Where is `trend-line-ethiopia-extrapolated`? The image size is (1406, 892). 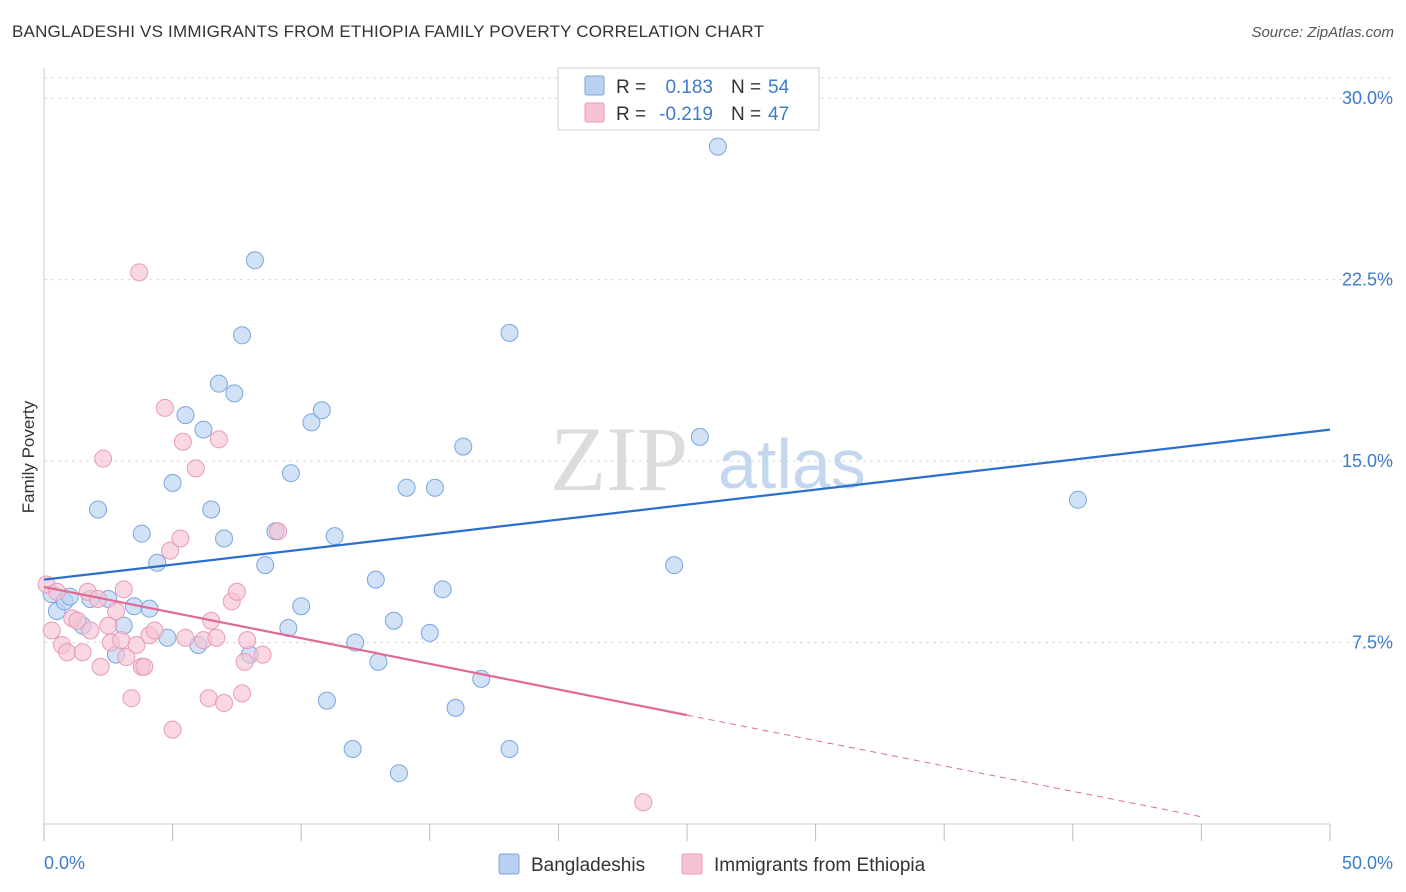 trend-line-ethiopia-extrapolated is located at coordinates (944, 766).